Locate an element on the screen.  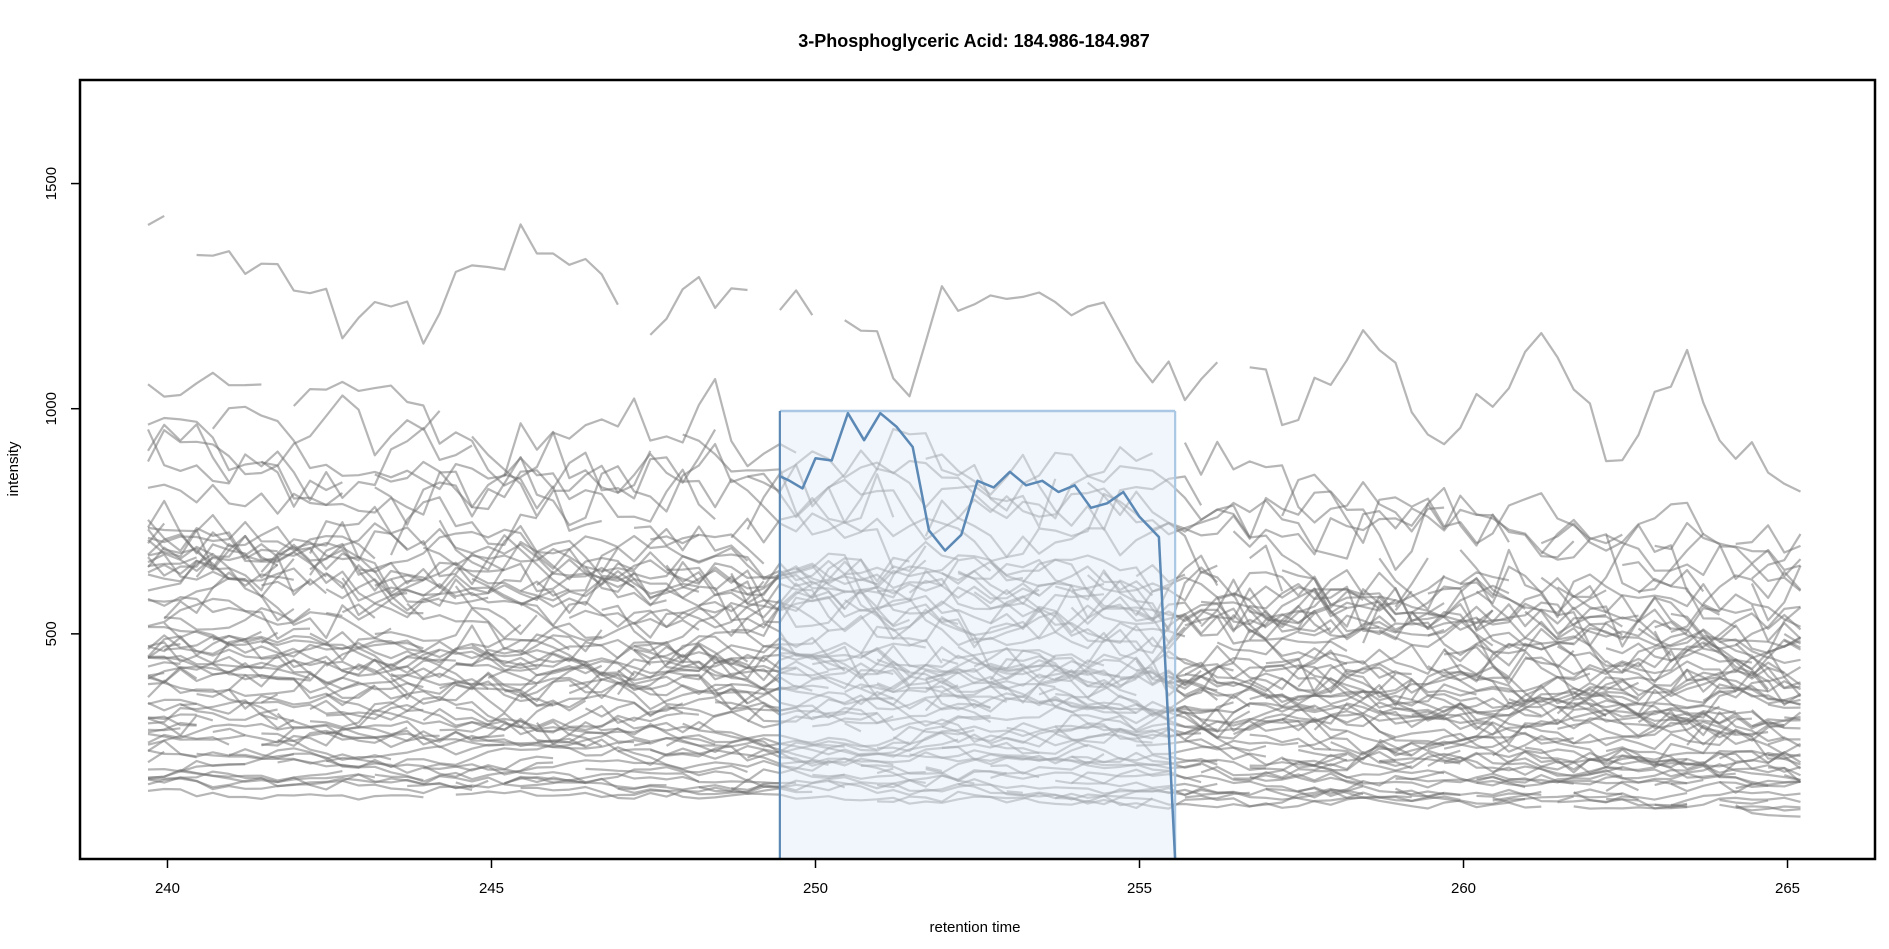
peak-area is located at coordinates (977, 635).